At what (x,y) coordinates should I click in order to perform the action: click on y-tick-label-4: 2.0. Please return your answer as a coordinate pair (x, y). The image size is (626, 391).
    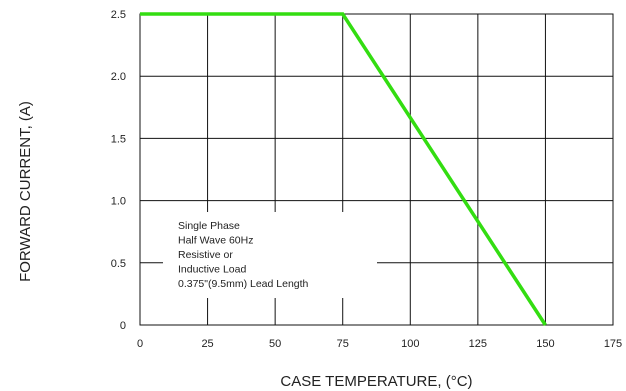
    Looking at the image, I should click on (118, 77).